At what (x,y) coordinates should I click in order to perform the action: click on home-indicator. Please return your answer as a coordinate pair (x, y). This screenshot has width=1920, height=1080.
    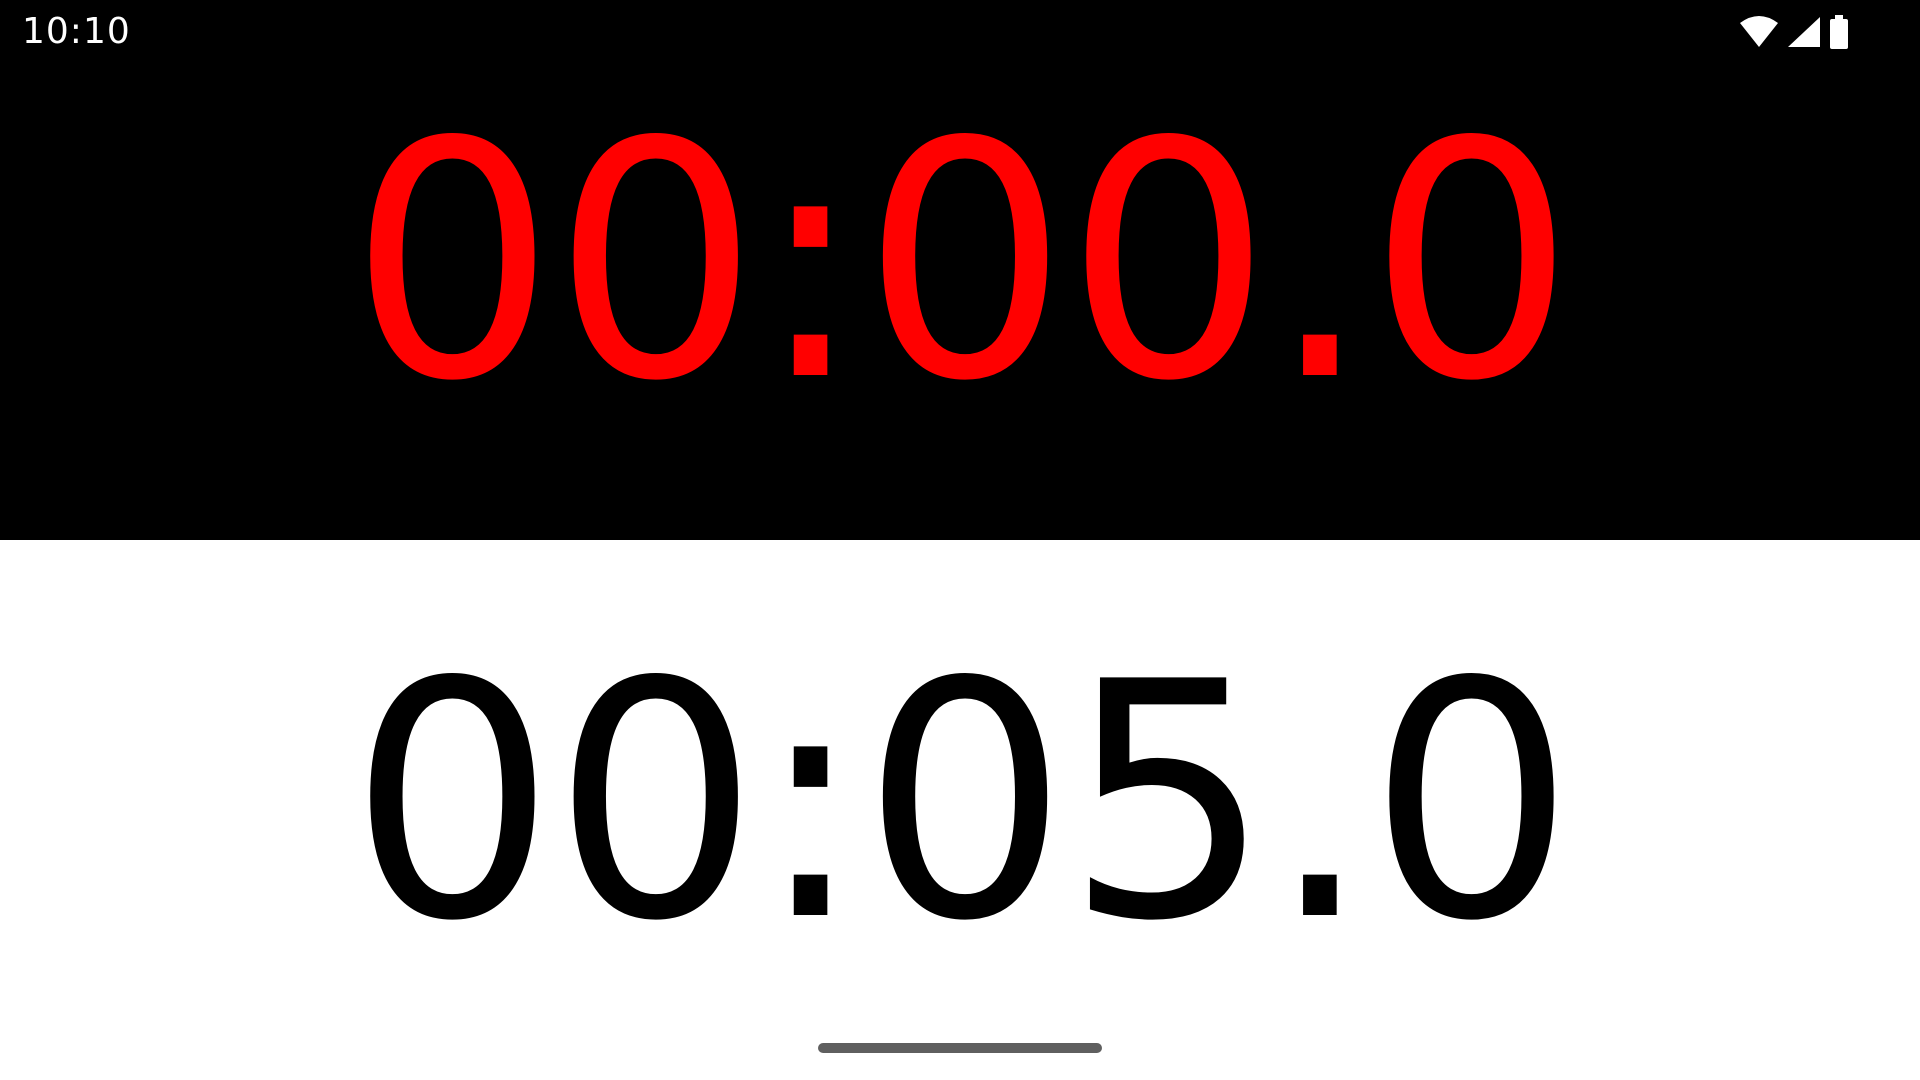
    Looking at the image, I should click on (960, 1048).